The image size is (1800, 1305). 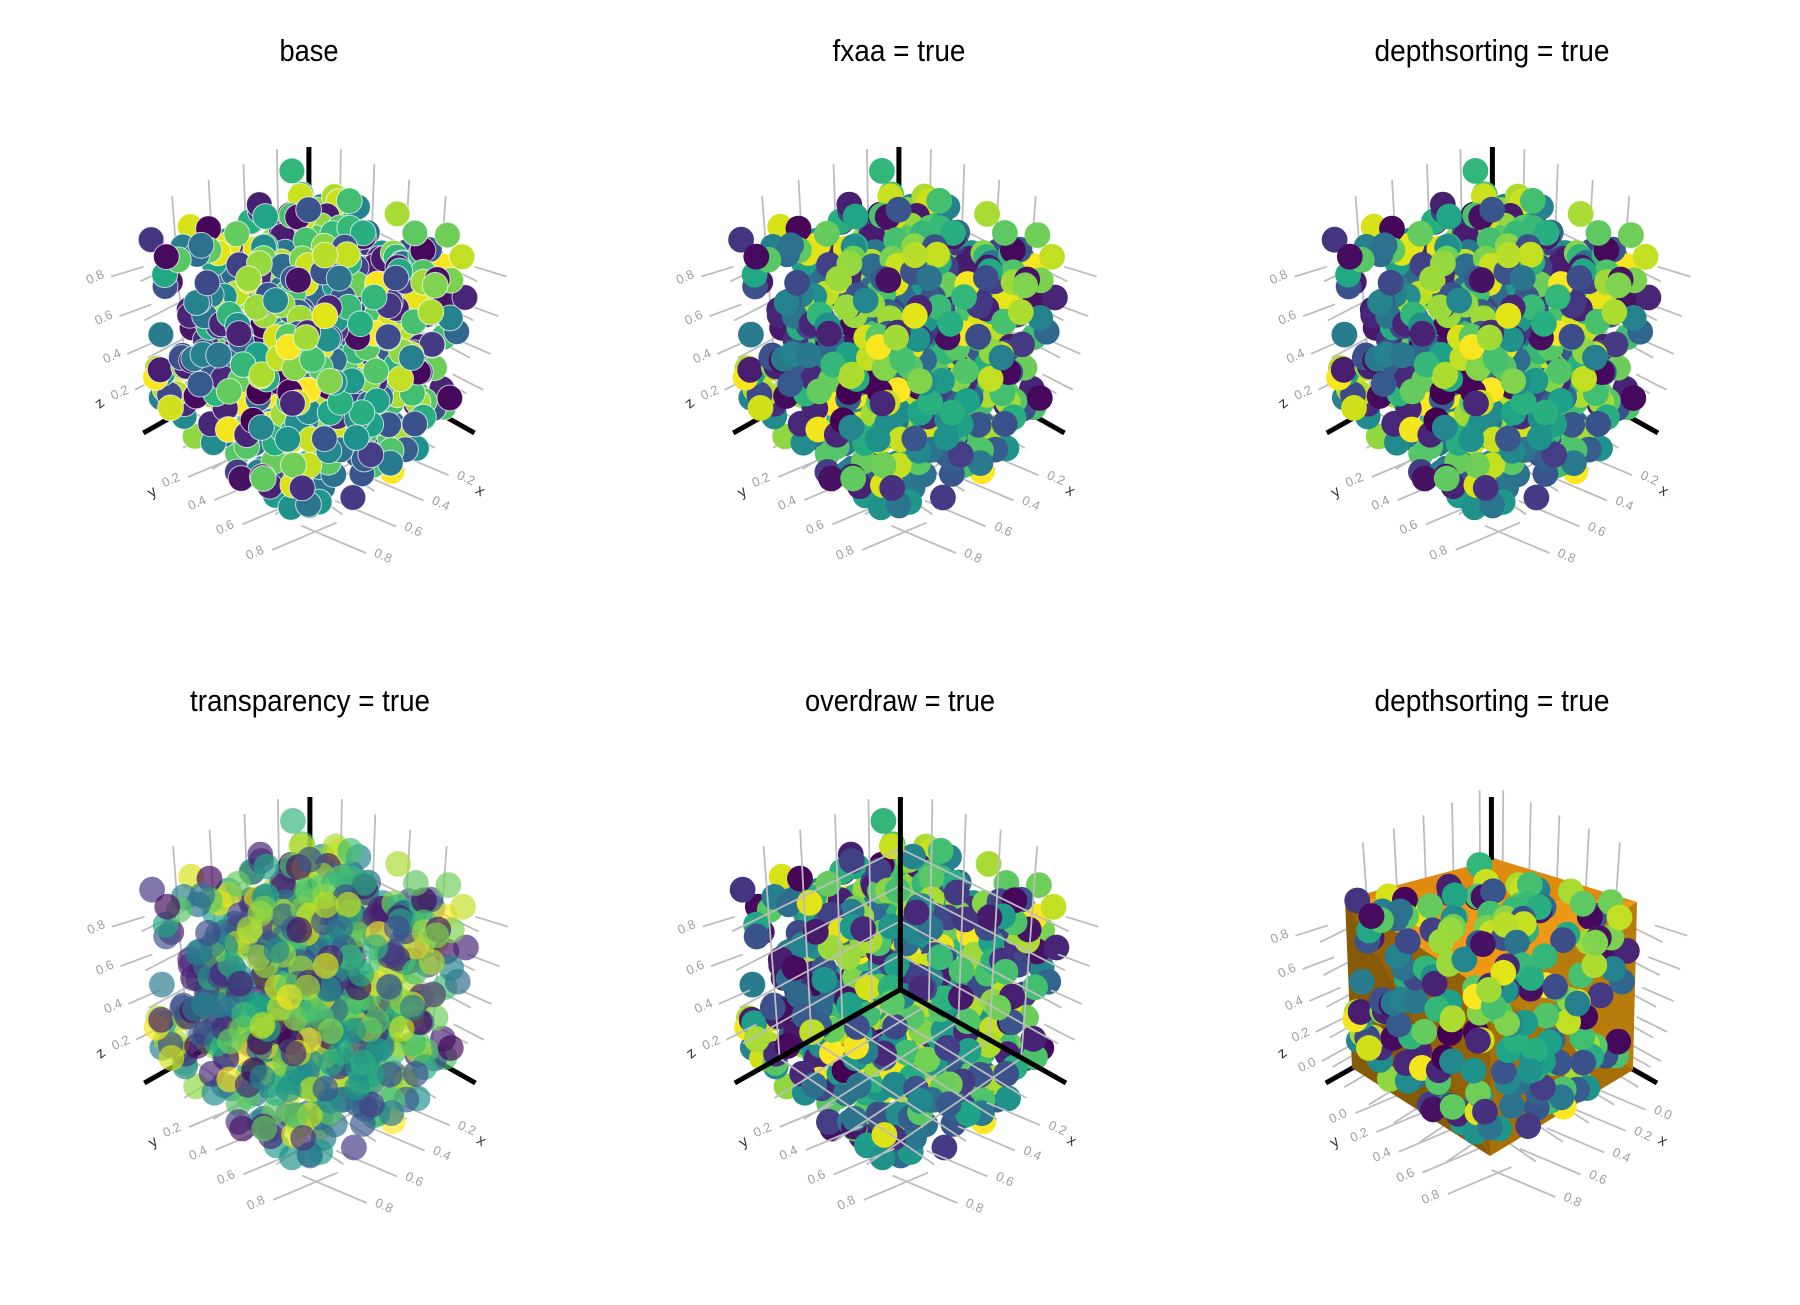 I want to click on svg-text: fxaa = true, so click(x=899, y=50).